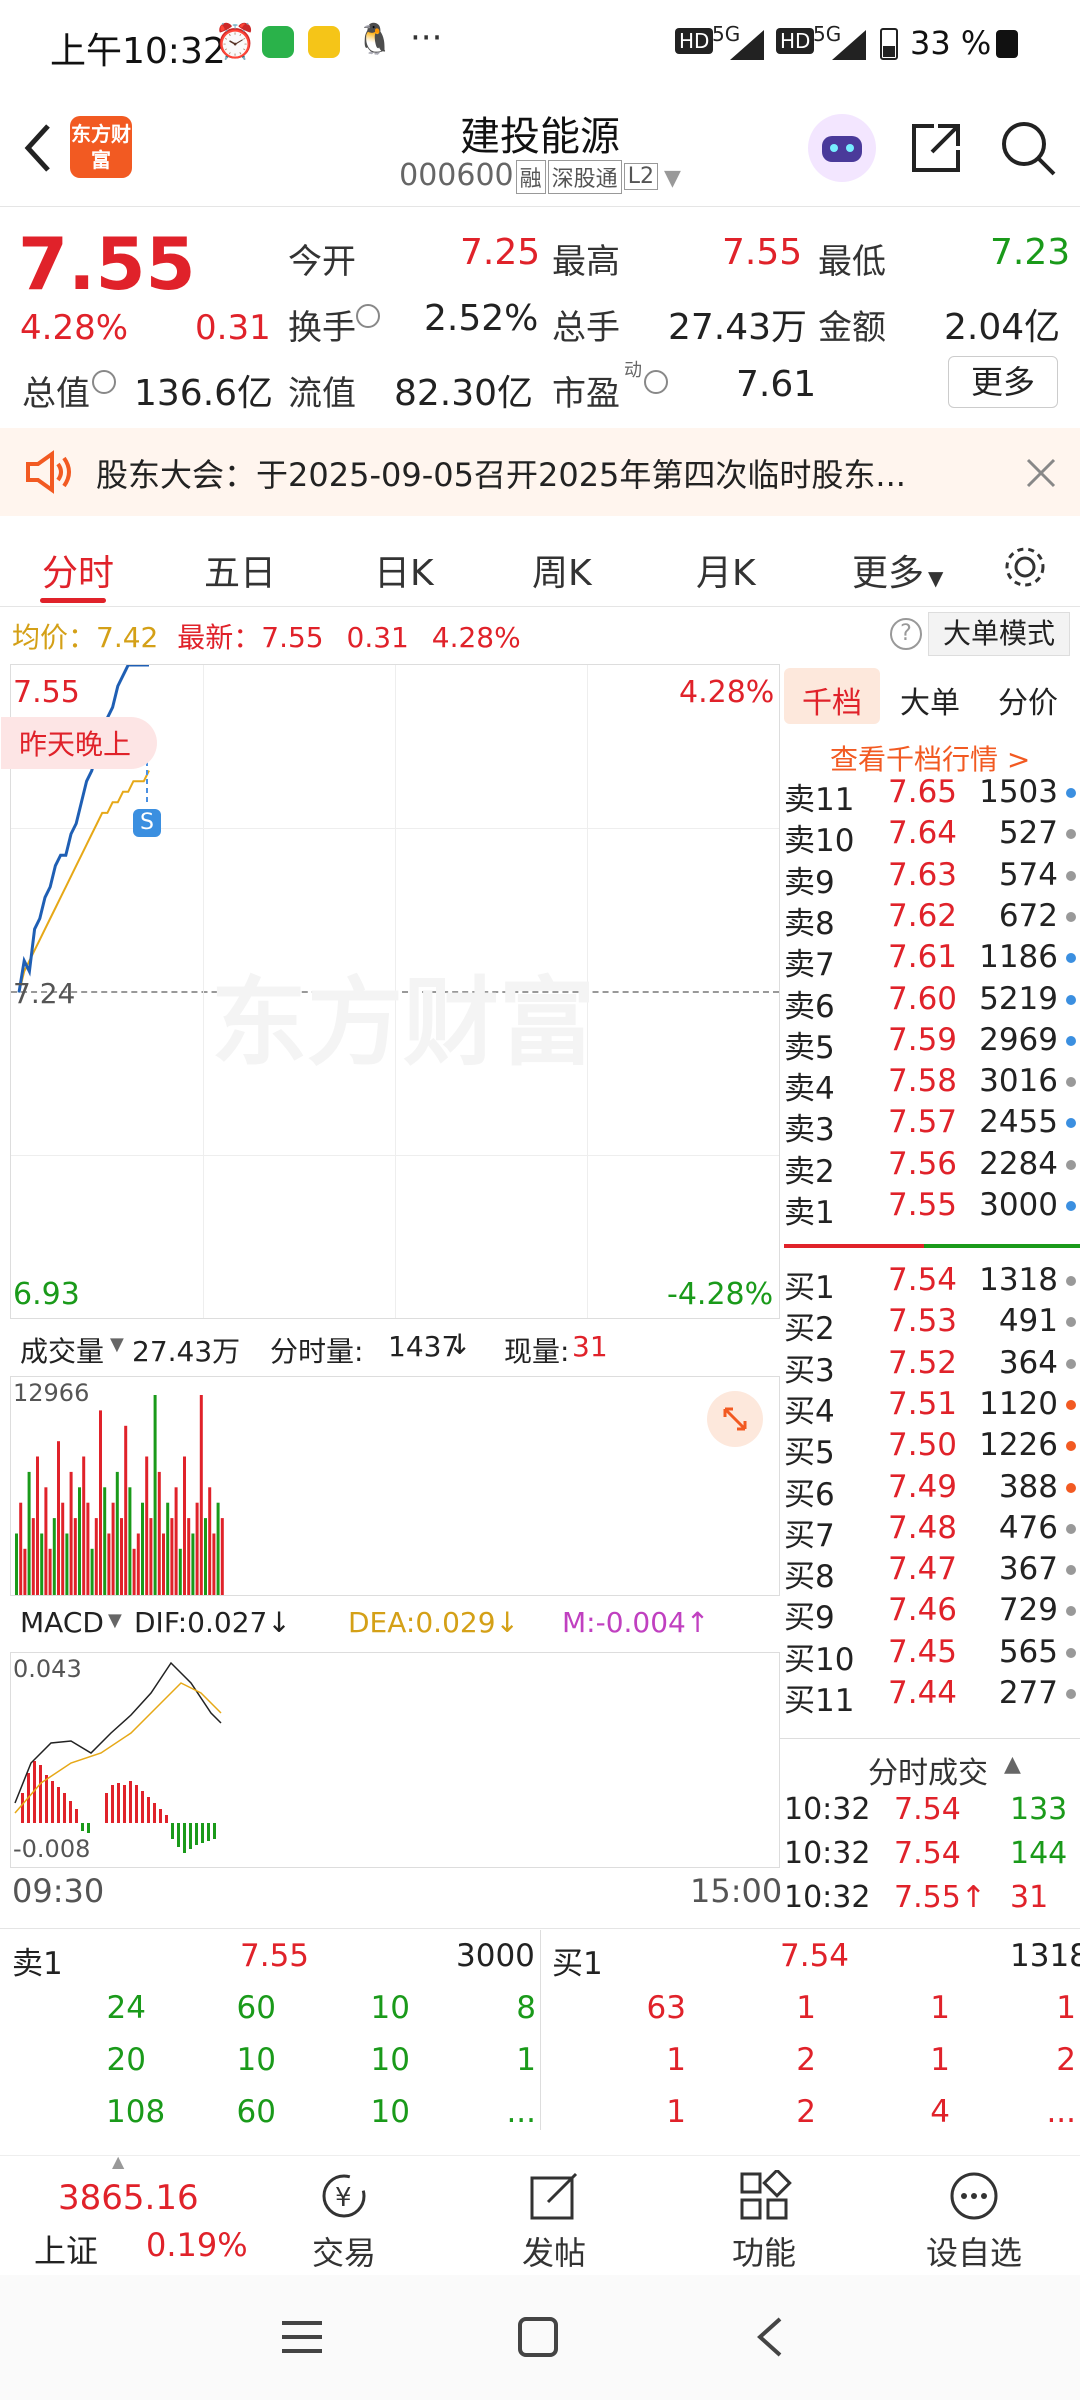 The height and width of the screenshot is (2400, 1080). Describe the element at coordinates (932, 1573) in the screenshot. I see `buy-order-row: 买8 7.47 367` at that location.